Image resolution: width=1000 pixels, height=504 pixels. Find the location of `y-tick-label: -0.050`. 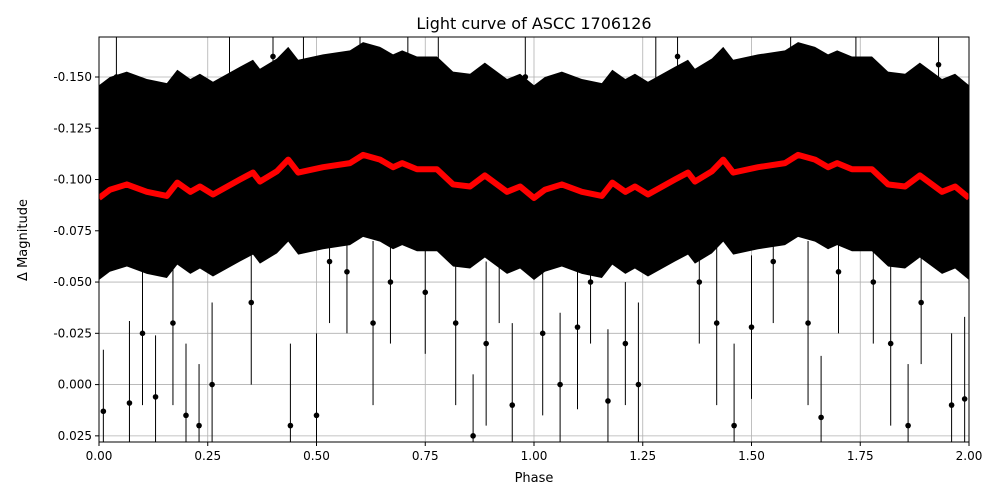

y-tick-label: -0.050 is located at coordinates (72, 282).